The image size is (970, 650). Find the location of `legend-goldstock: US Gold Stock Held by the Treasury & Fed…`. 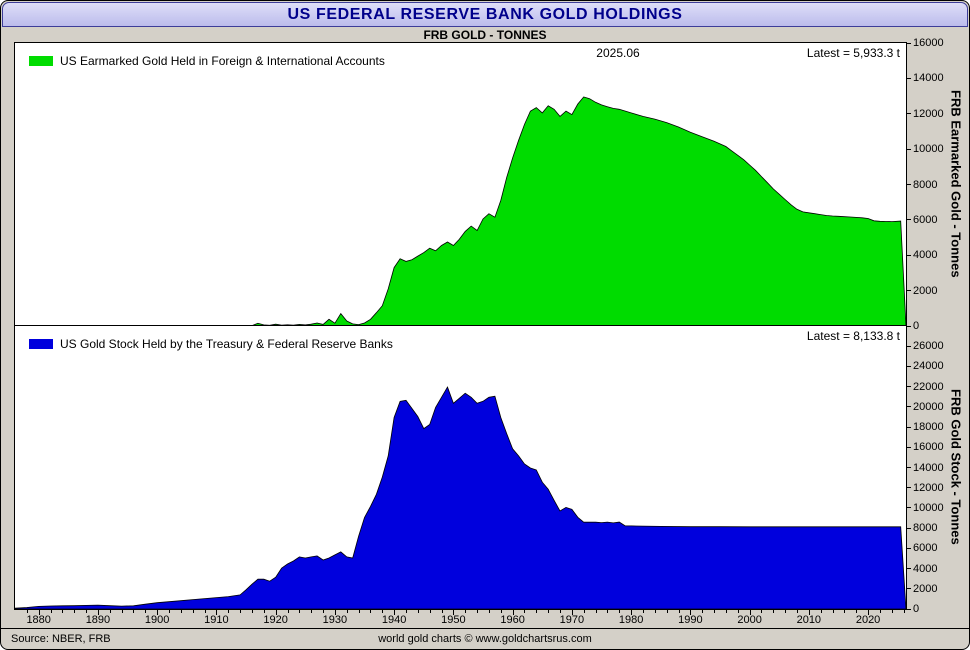

legend-goldstock: US Gold Stock Held by the Treasury & Fed… is located at coordinates (211, 344).